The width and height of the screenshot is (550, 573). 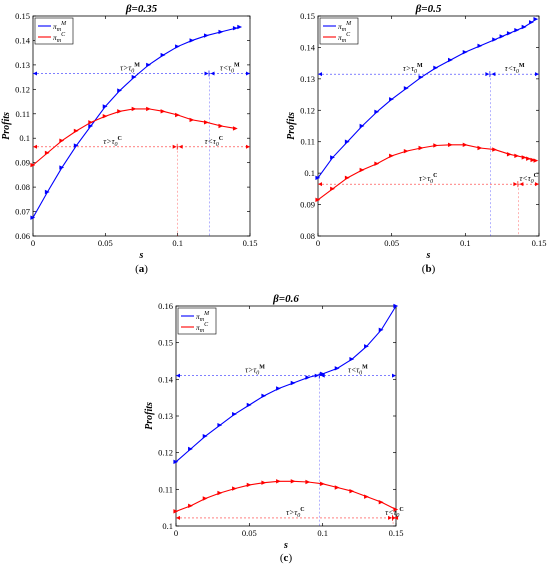 I want to click on y-tick-label: 0.12, so click(x=165, y=453).